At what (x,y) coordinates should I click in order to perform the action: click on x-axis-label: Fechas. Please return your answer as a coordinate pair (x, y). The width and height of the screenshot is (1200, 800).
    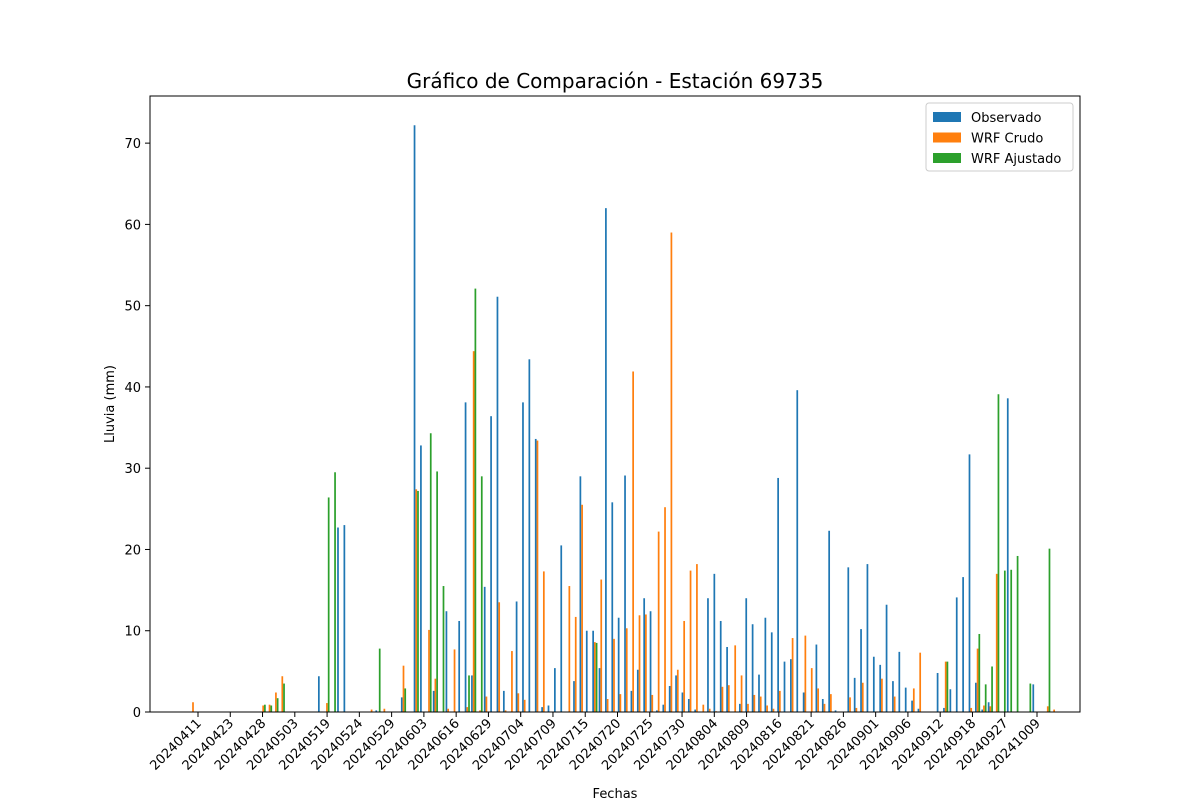
    Looking at the image, I should click on (615, 793).